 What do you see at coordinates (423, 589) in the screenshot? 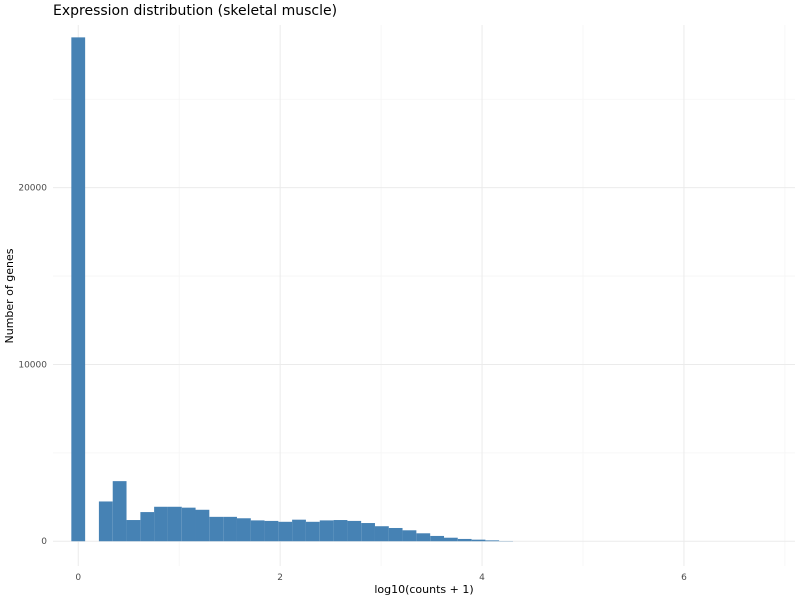
I see `x-axis-title: log10(counts + 1)` at bounding box center [423, 589].